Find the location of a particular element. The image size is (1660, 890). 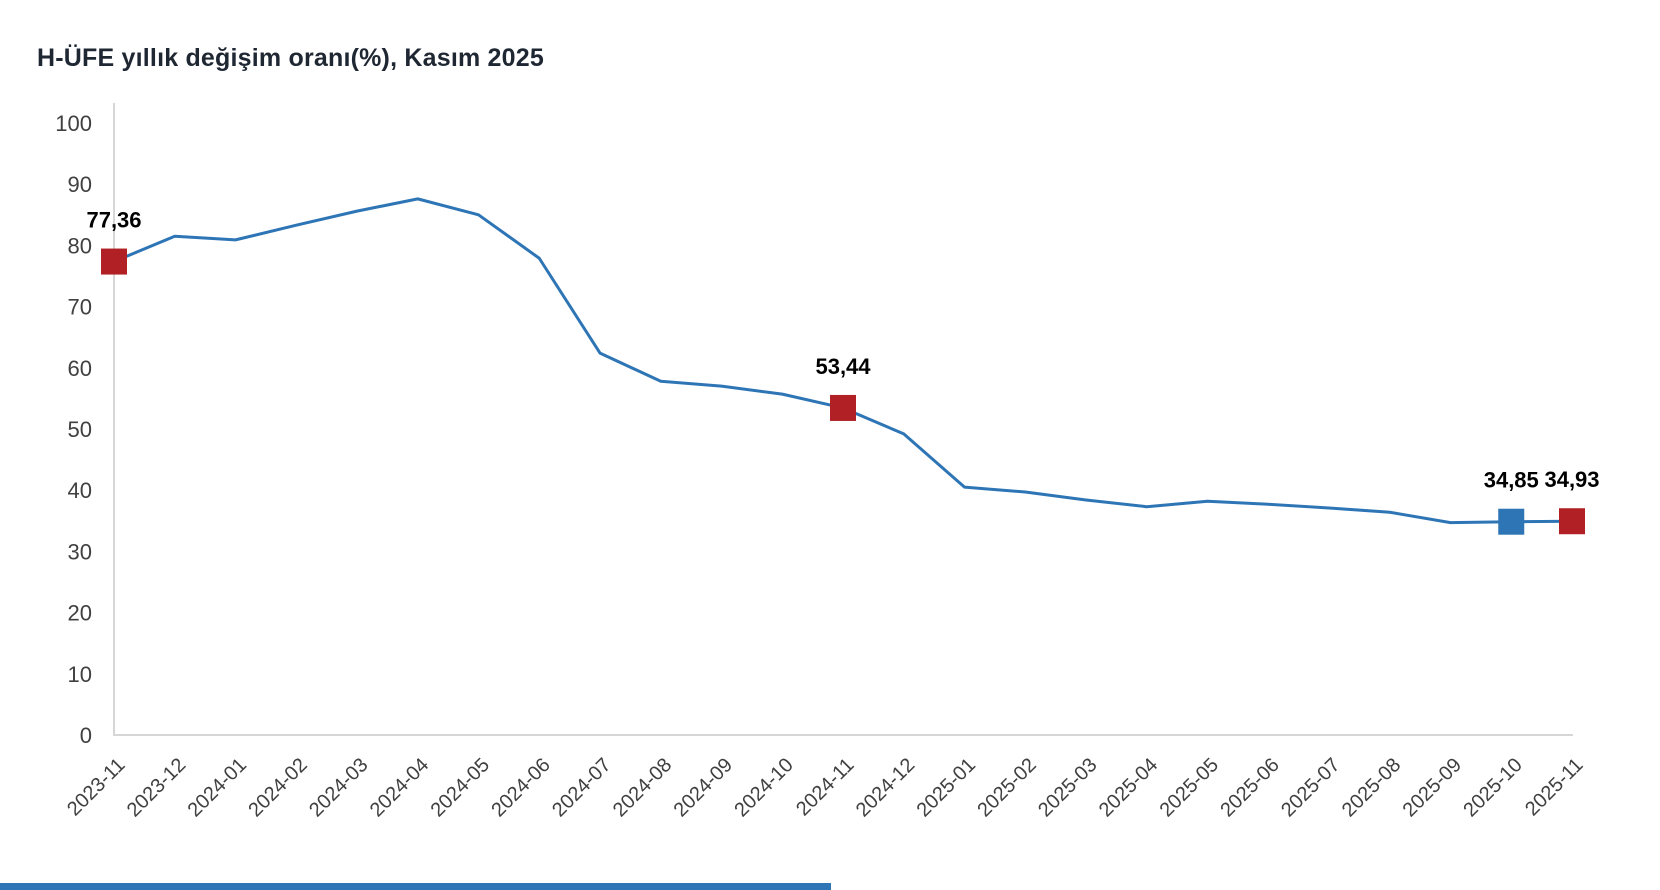

y-axis-tick-label: 0 is located at coordinates (86, 735).